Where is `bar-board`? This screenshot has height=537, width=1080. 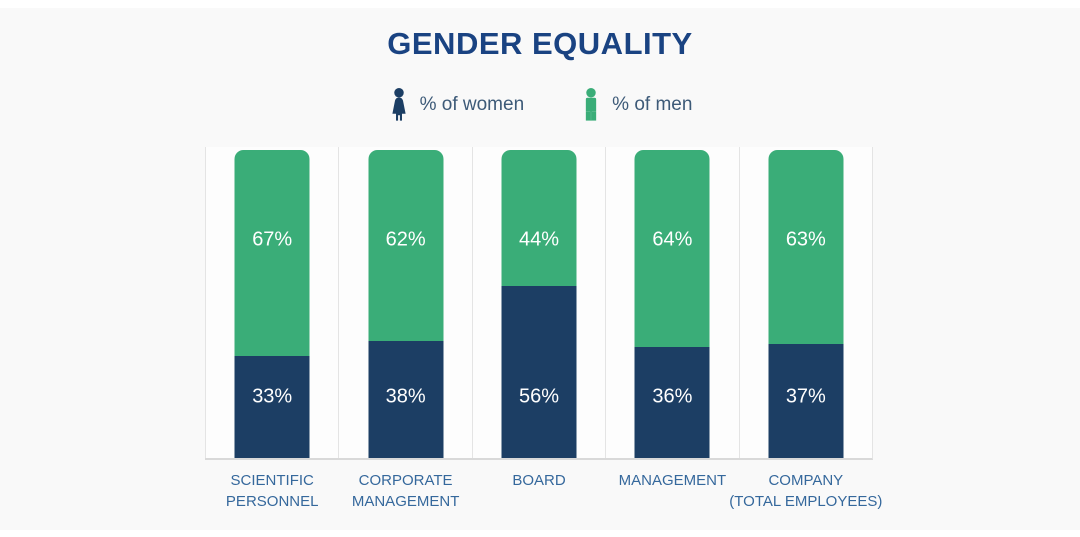
bar-board is located at coordinates (539, 304).